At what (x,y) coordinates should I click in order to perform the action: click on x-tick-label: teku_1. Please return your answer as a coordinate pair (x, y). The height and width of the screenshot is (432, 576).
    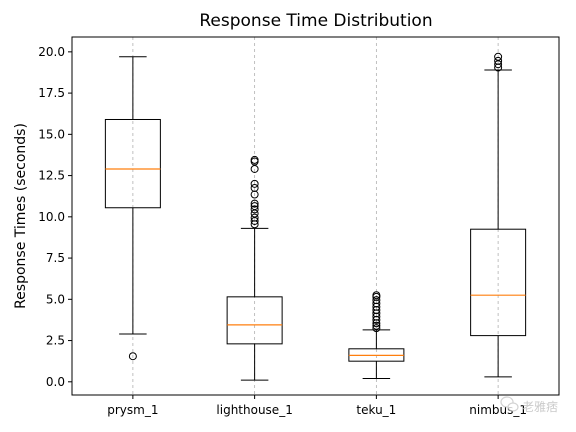
    Looking at the image, I should click on (376, 410).